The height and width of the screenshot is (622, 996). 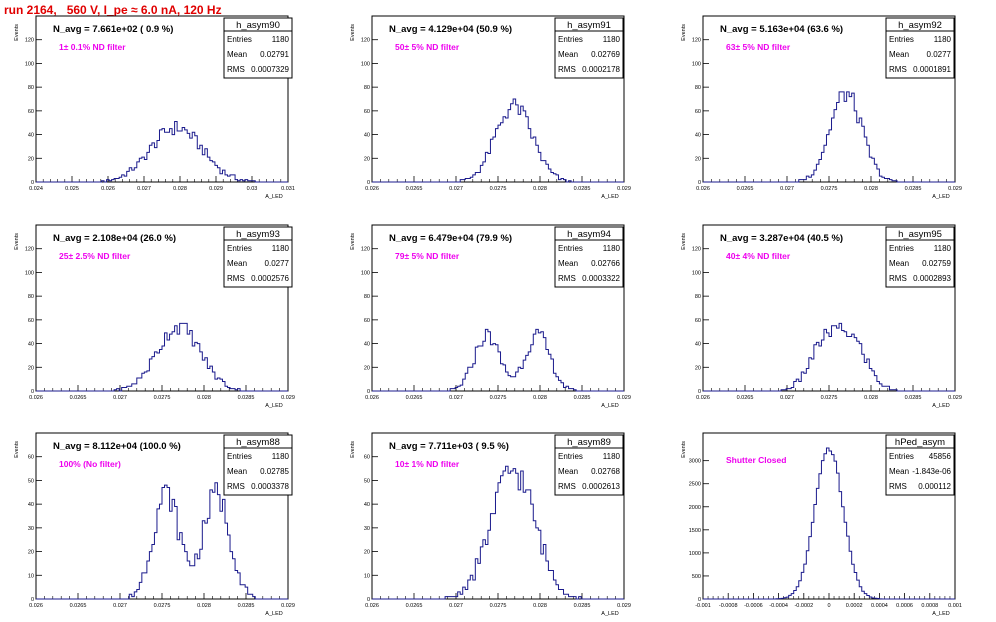 I want to click on headline-text: N_avg = 7.711e+03 ( 9.5 %), so click(x=449, y=446).